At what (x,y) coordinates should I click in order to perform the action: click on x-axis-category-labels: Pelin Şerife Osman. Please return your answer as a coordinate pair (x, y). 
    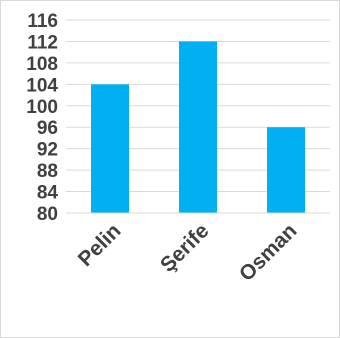
    Looking at the image, I should click on (188, 252).